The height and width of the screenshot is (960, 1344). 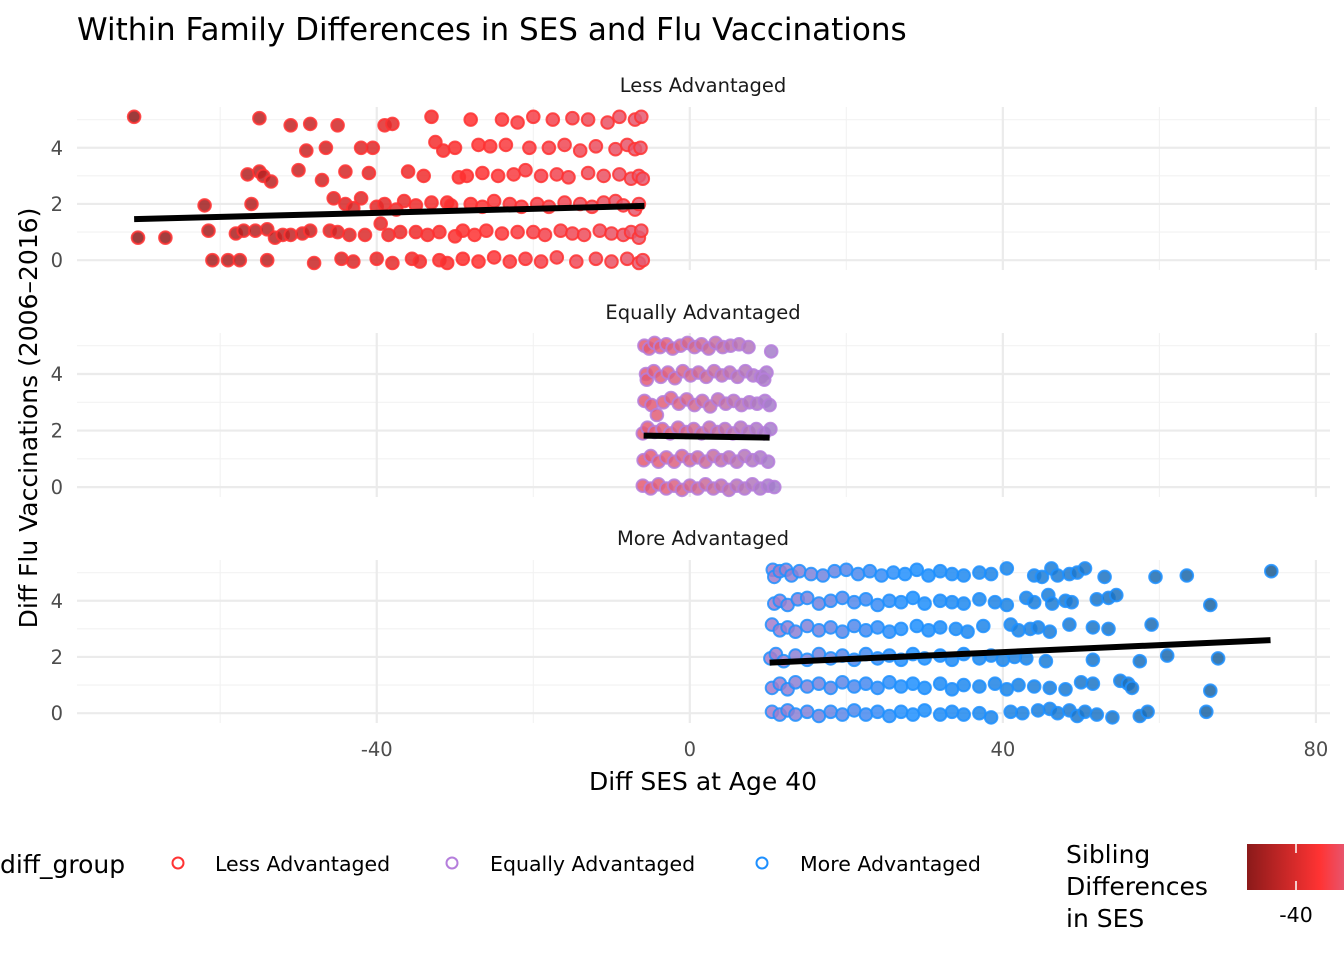 I want to click on y-tick-label: 0, so click(x=57, y=713).